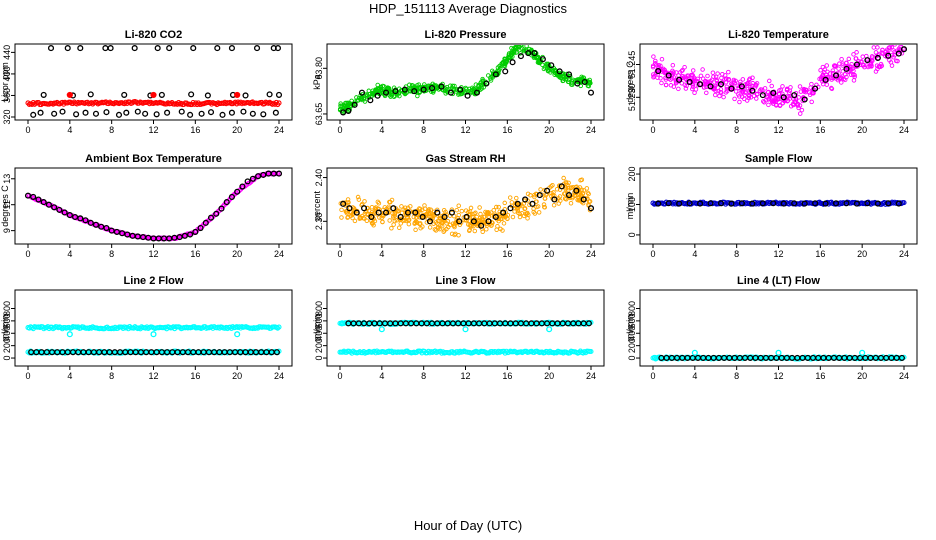 This screenshot has height=540, width=936. Describe the element at coordinates (153, 95) in the screenshot. I see `series-spikes` at that location.